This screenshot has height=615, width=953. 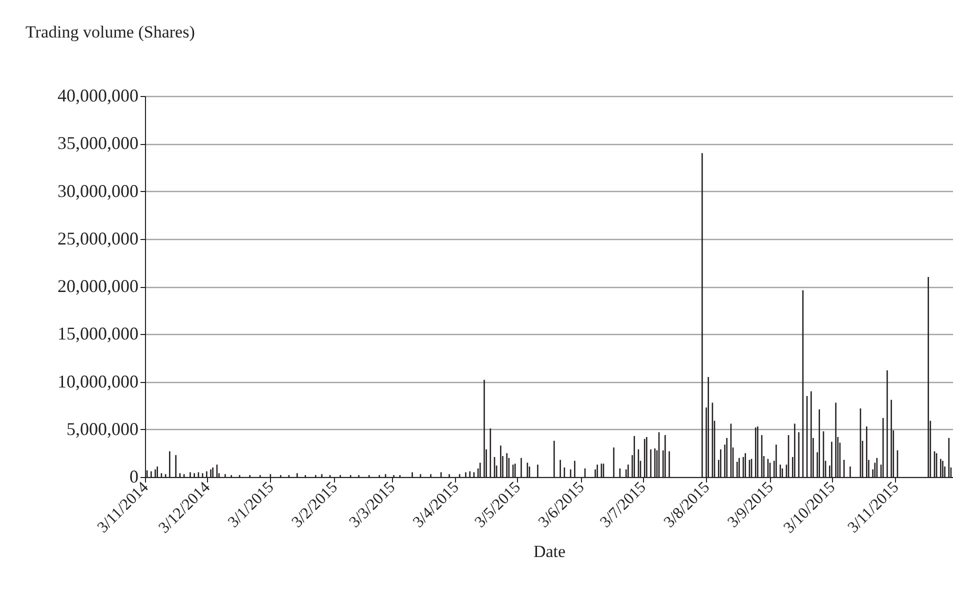 What do you see at coordinates (98, 334) in the screenshot?
I see `y-tick-label: 15,000,000` at bounding box center [98, 334].